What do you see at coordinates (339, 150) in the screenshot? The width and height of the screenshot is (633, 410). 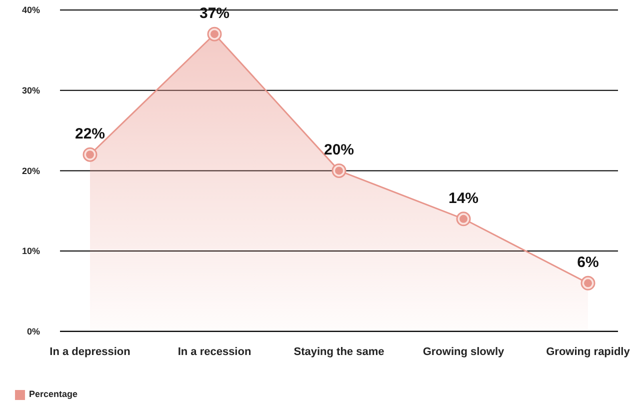 I see `data-label: 20%` at bounding box center [339, 150].